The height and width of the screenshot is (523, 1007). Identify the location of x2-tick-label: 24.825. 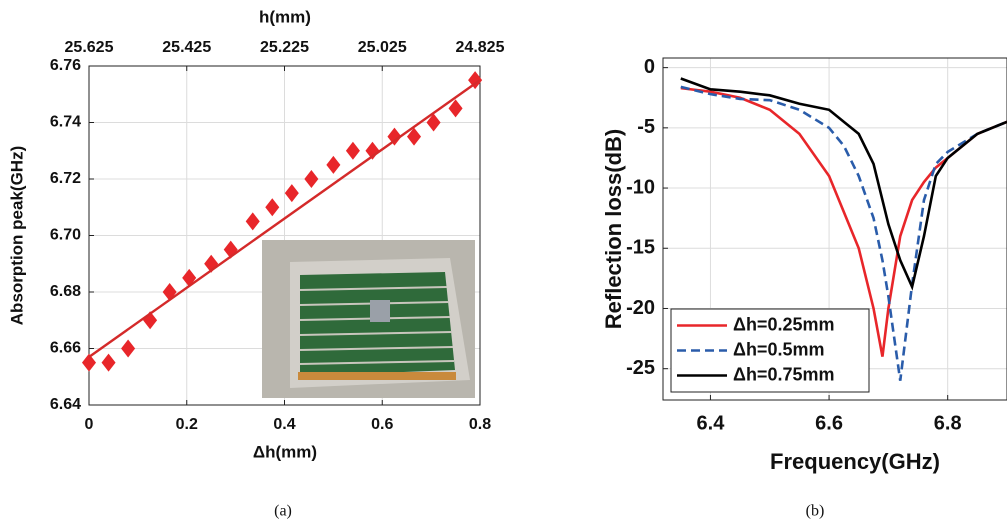
(480, 47).